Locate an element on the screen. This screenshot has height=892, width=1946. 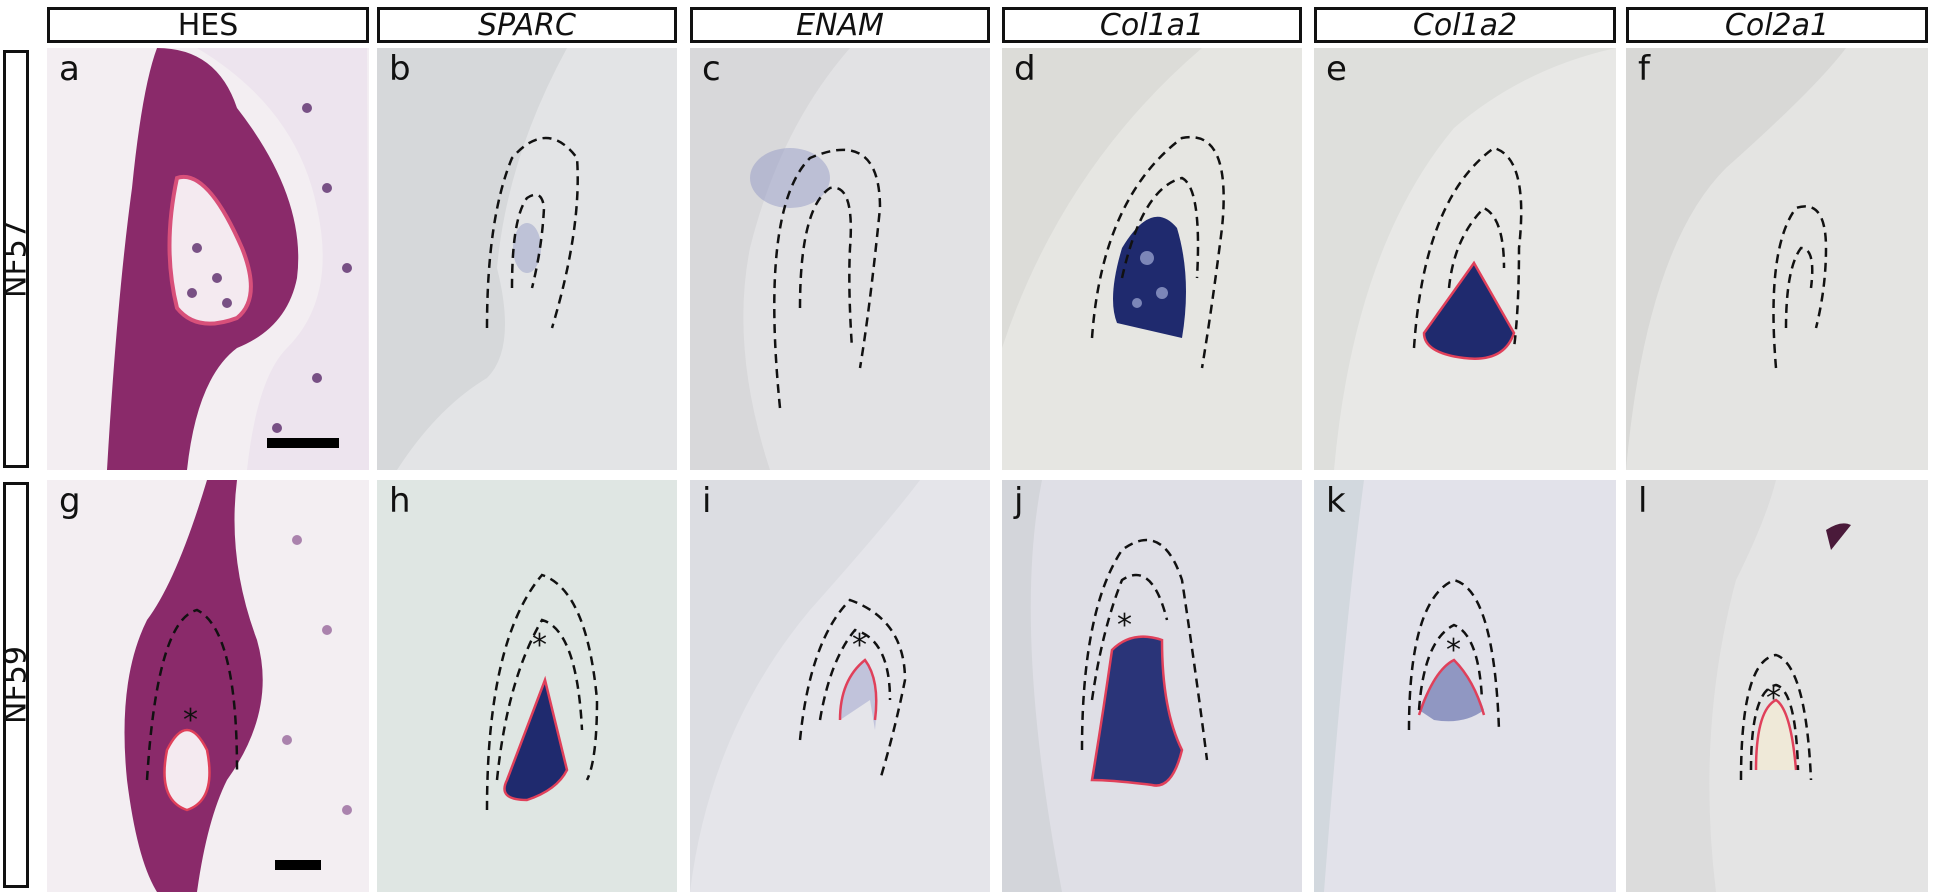
panel-g-hes-nf59: * g is located at coordinates (208, 686).